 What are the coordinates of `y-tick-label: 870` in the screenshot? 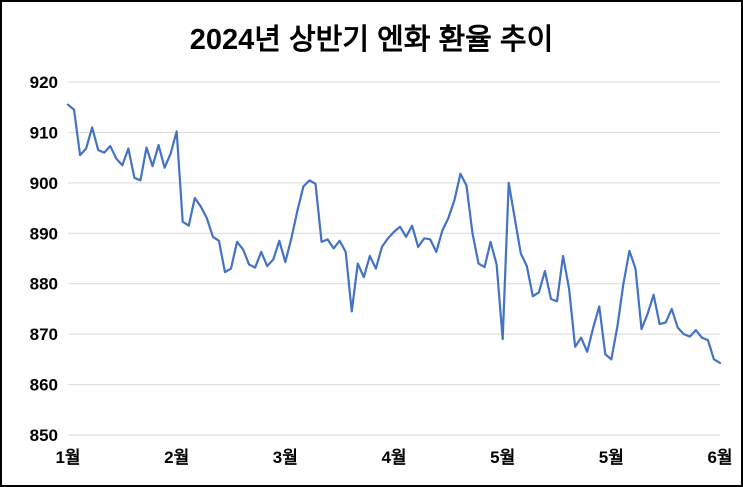 It's located at (44, 334).